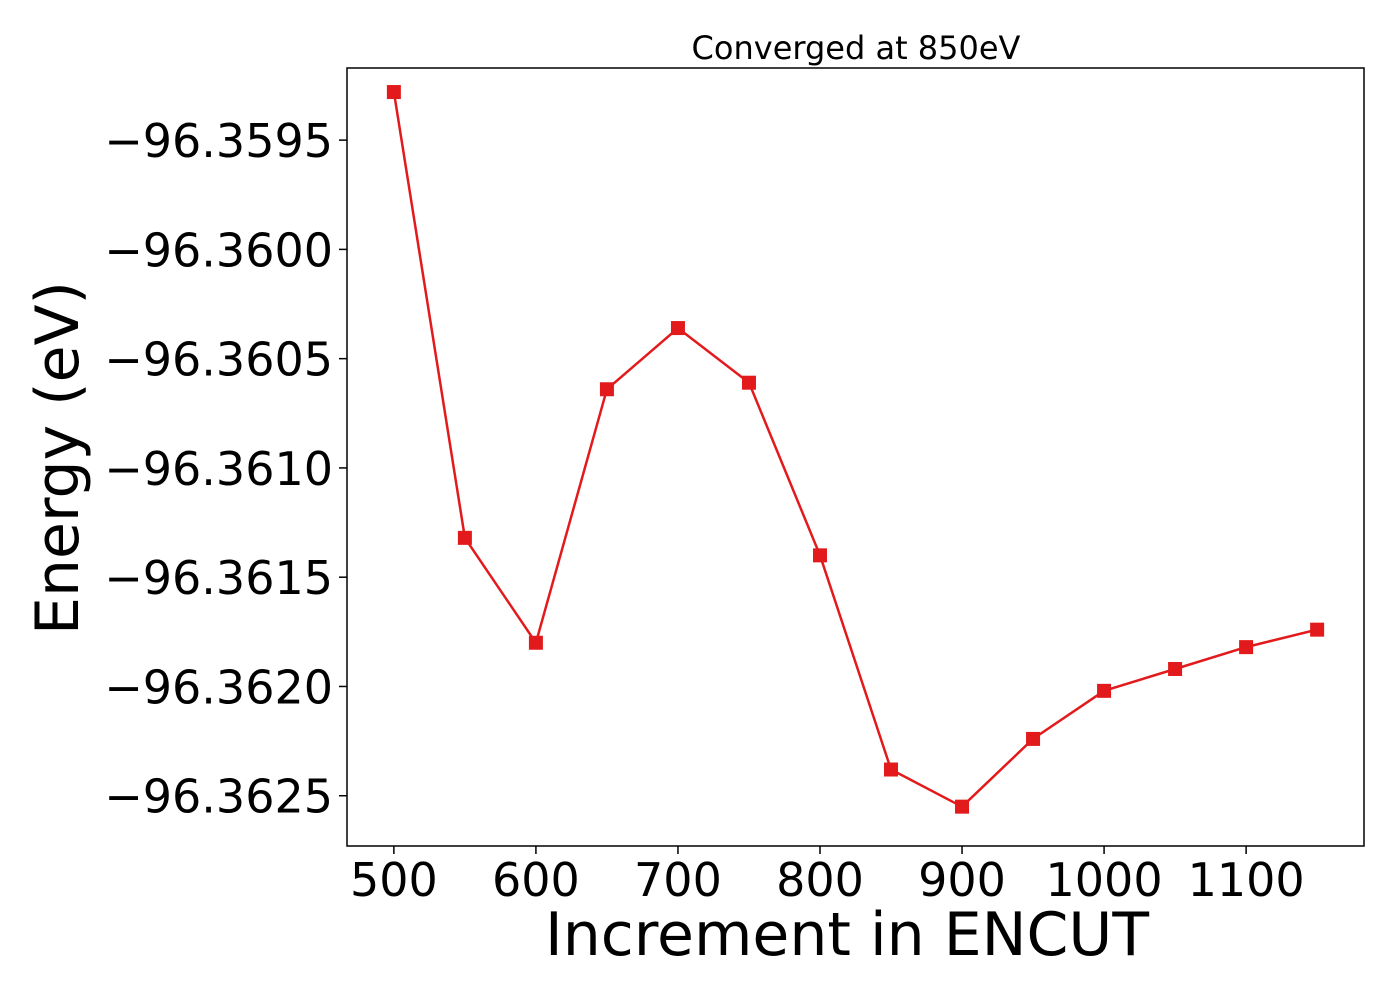  What do you see at coordinates (218, 360) in the screenshot?
I see `y-tick-label: −96.3605` at bounding box center [218, 360].